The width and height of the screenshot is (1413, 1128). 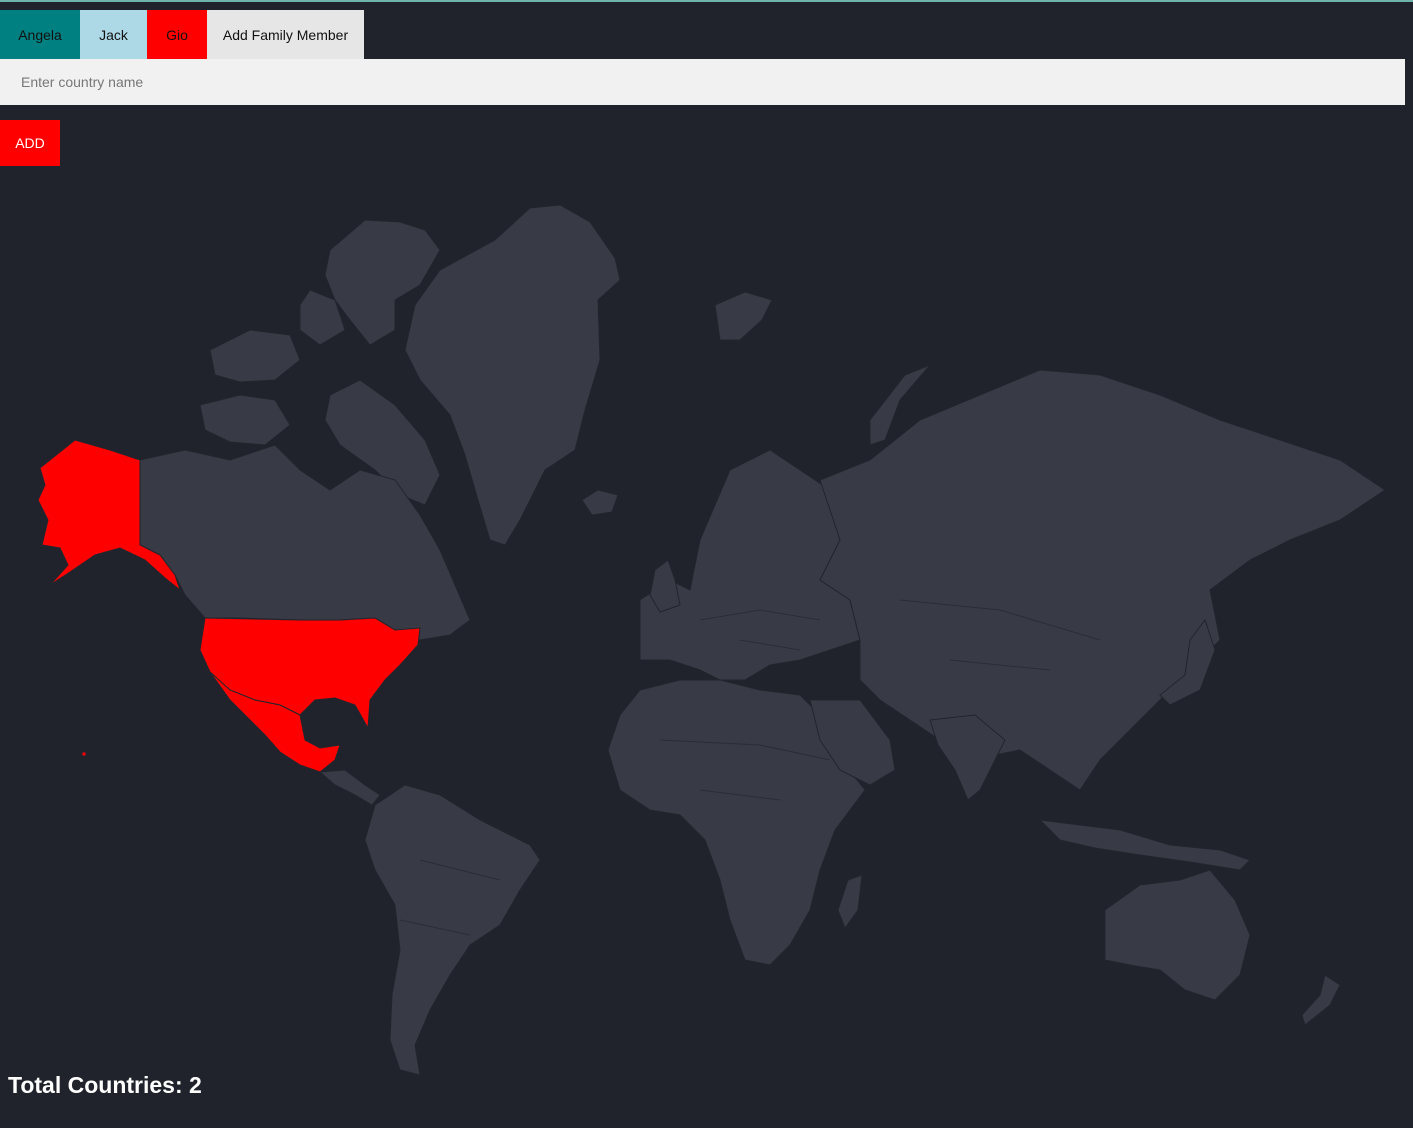 I want to click on country-japan, so click(x=1187, y=662).